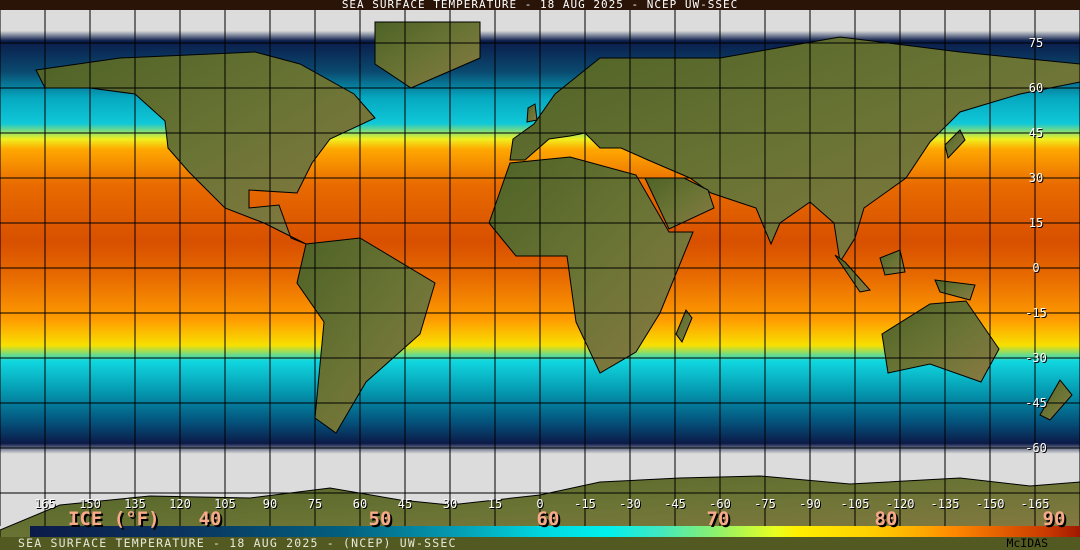 The width and height of the screenshot is (1080, 550). I want to click on madagascar, so click(684, 326).